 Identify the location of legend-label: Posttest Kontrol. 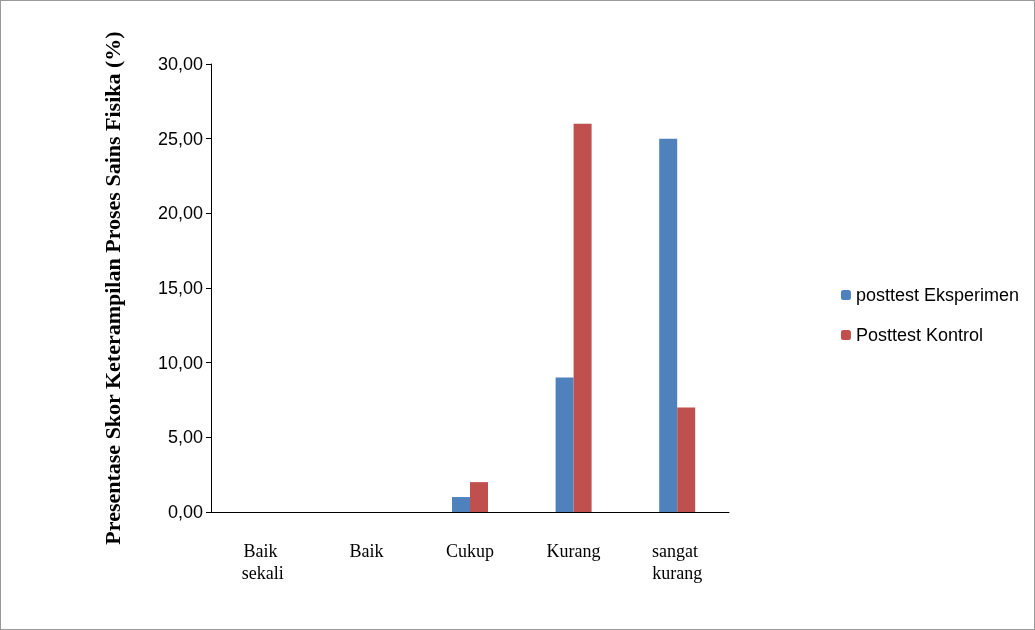
(919, 335).